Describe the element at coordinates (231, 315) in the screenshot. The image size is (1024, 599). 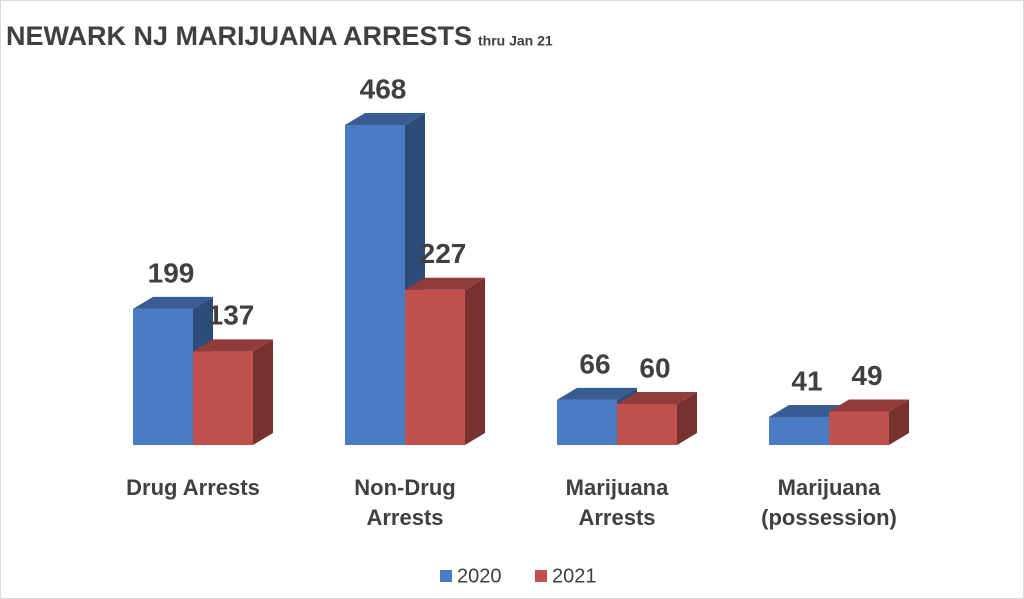
I see `value-label: 137` at that location.